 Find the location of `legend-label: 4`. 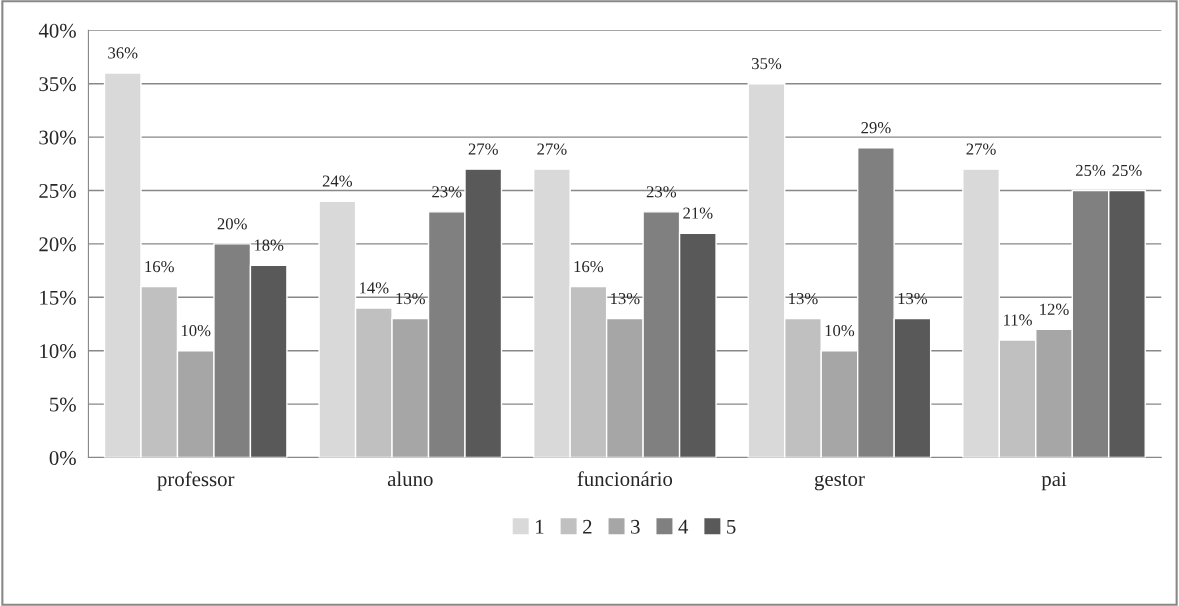

legend-label: 4 is located at coordinates (683, 526).